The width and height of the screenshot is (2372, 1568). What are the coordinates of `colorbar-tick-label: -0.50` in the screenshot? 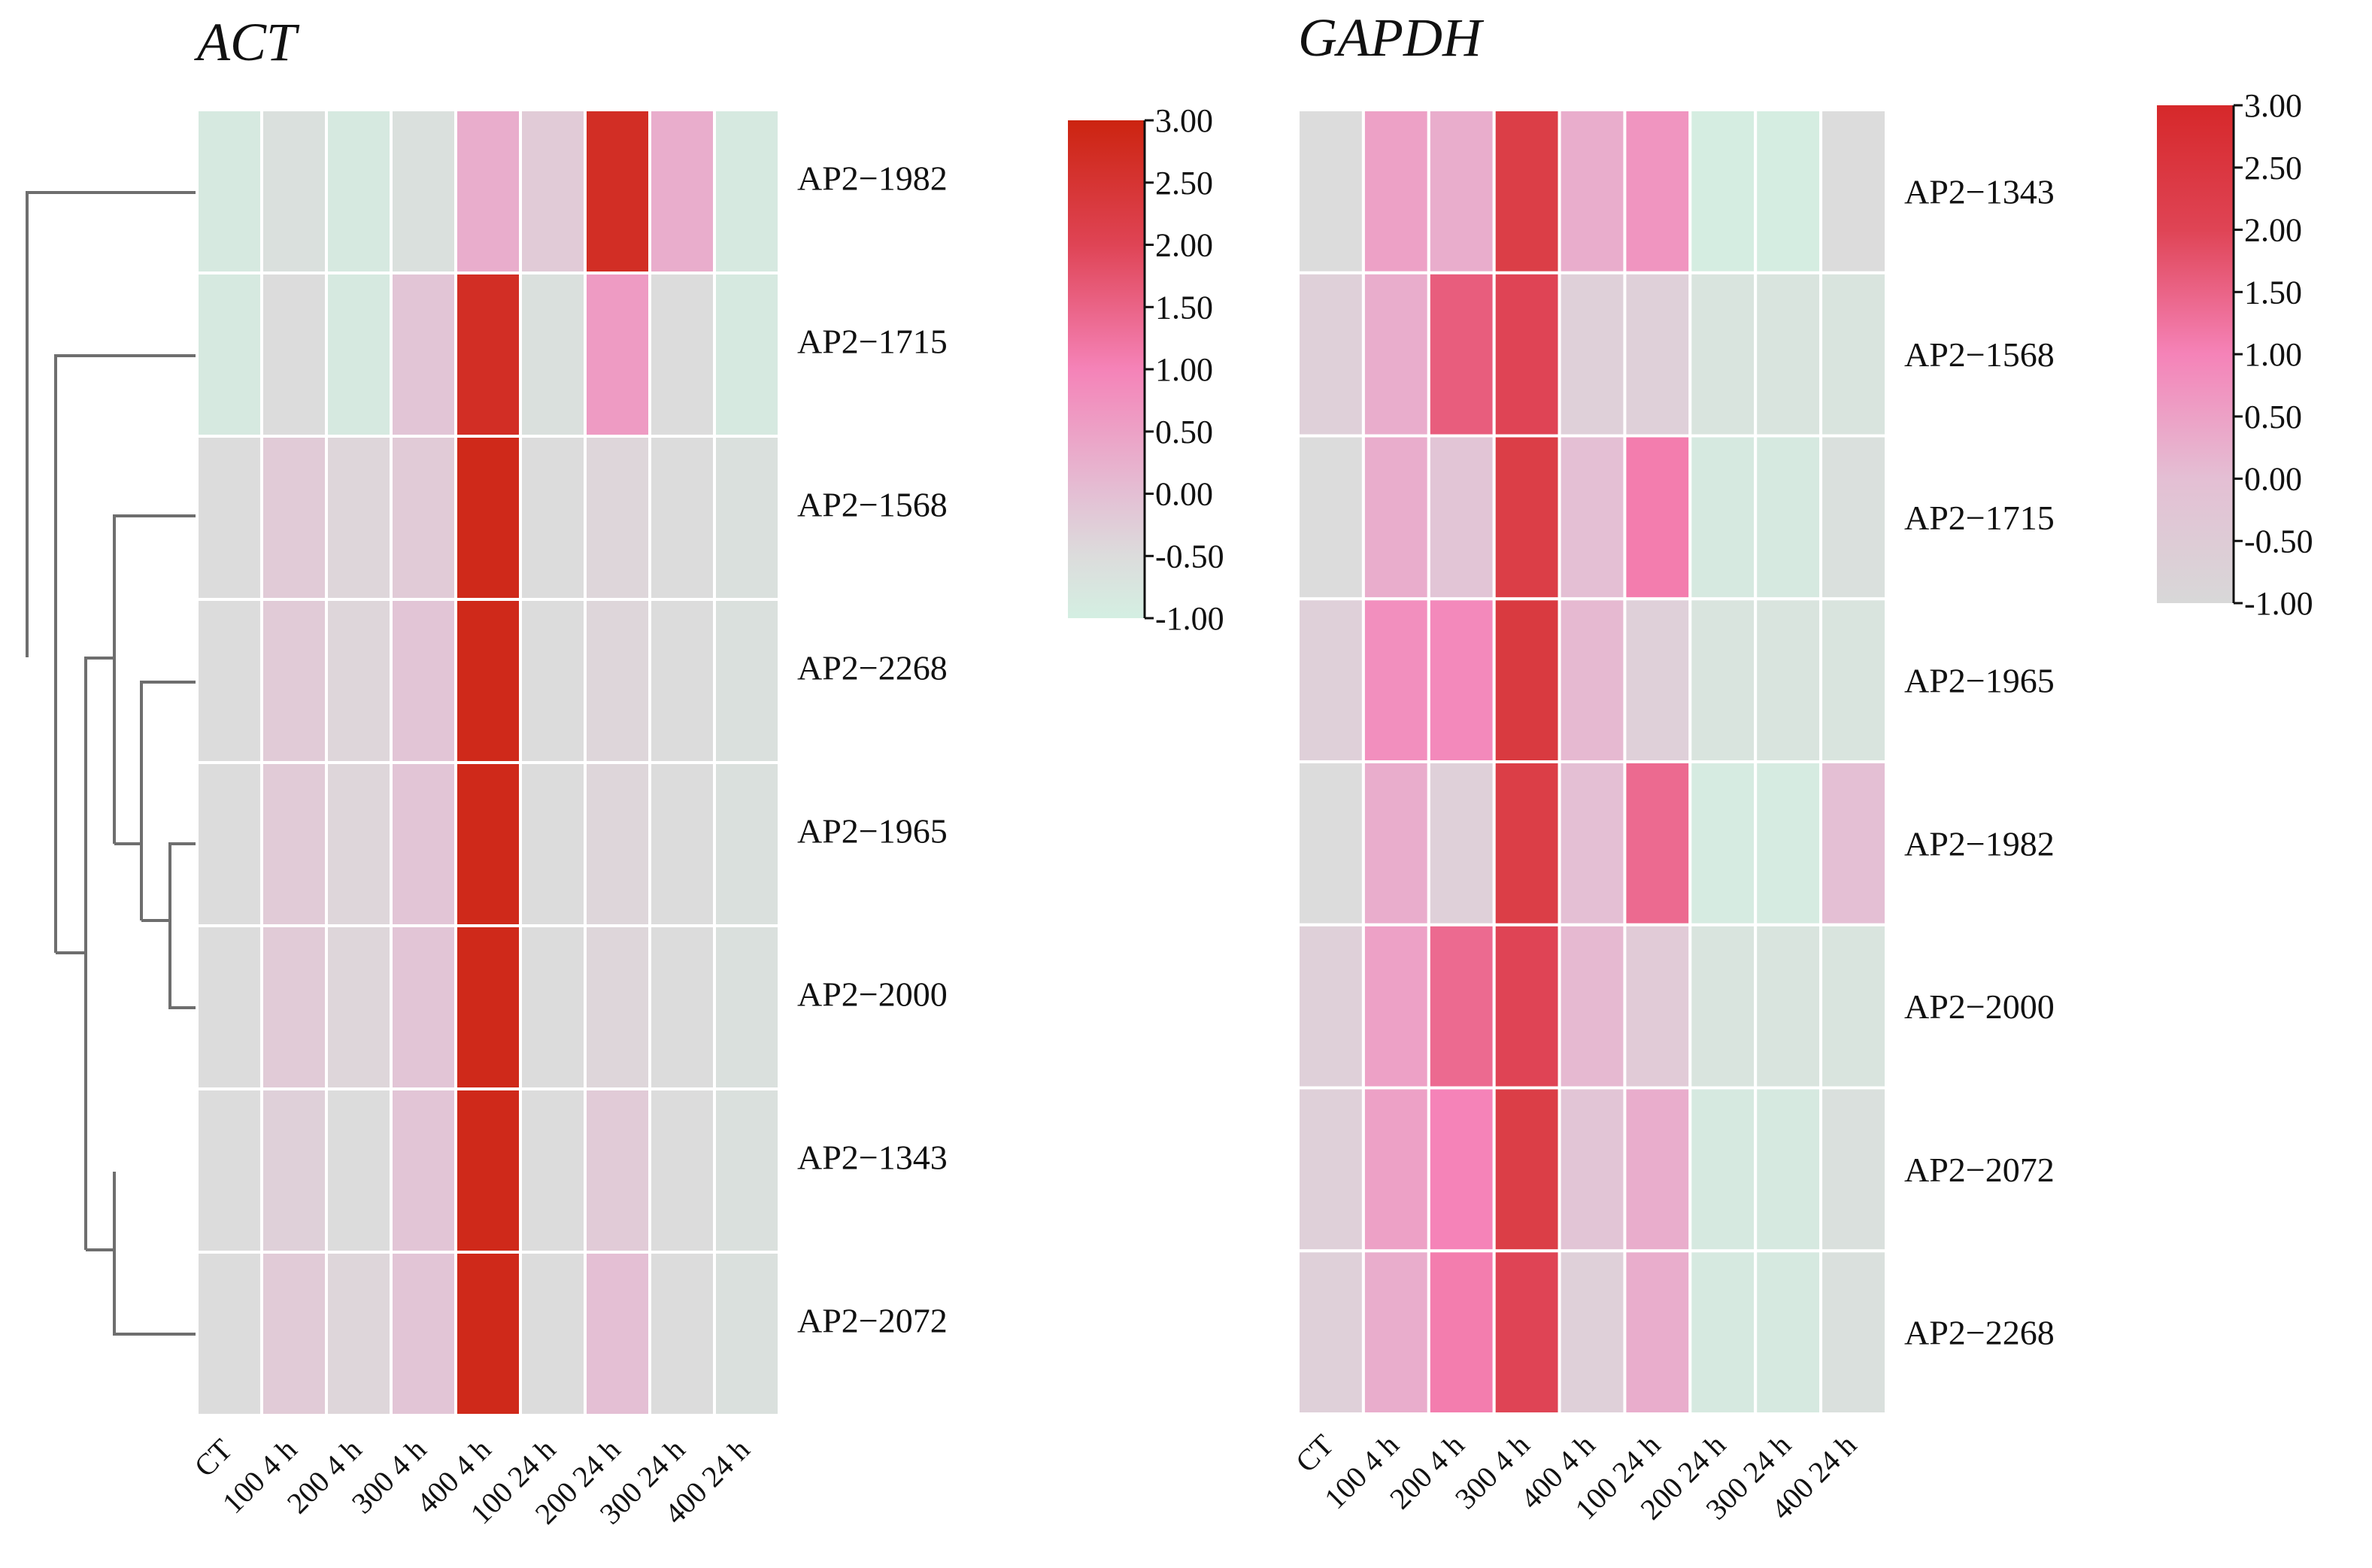 It's located at (2279, 542).